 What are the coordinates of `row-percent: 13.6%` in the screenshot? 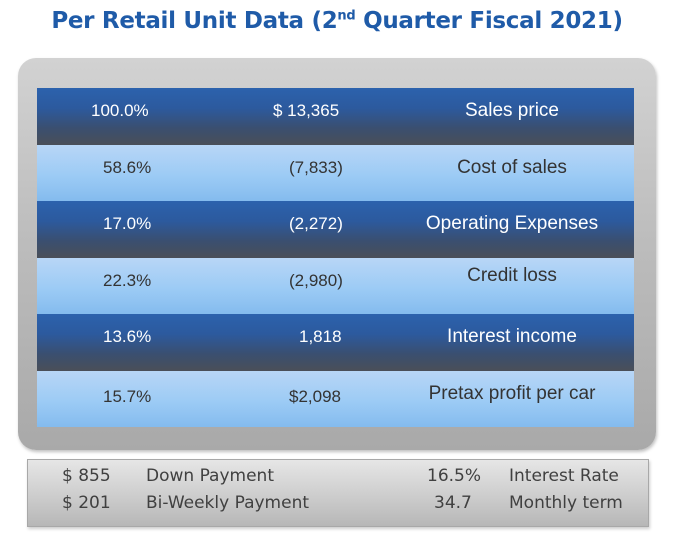 It's located at (127, 336).